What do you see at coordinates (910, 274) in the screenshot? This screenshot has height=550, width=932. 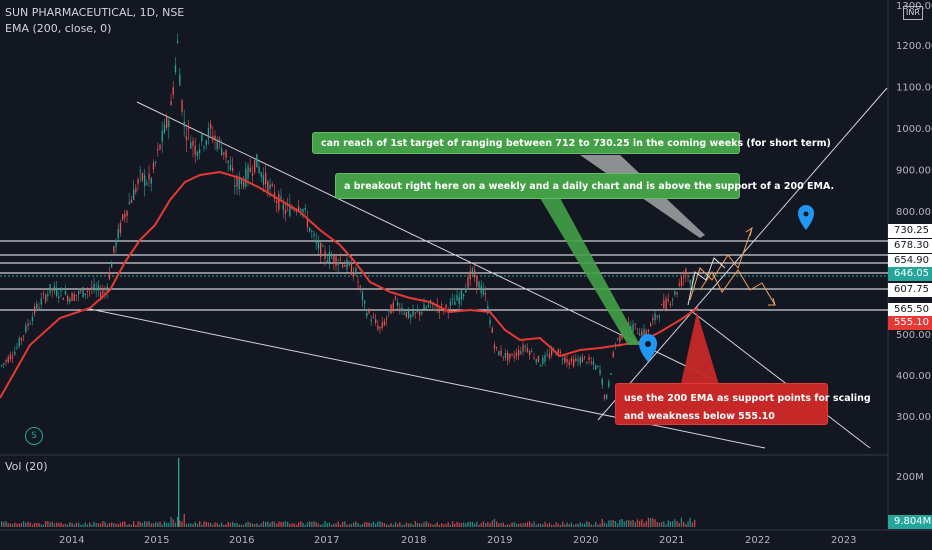 I see `last-price-tag: 646.05` at bounding box center [910, 274].